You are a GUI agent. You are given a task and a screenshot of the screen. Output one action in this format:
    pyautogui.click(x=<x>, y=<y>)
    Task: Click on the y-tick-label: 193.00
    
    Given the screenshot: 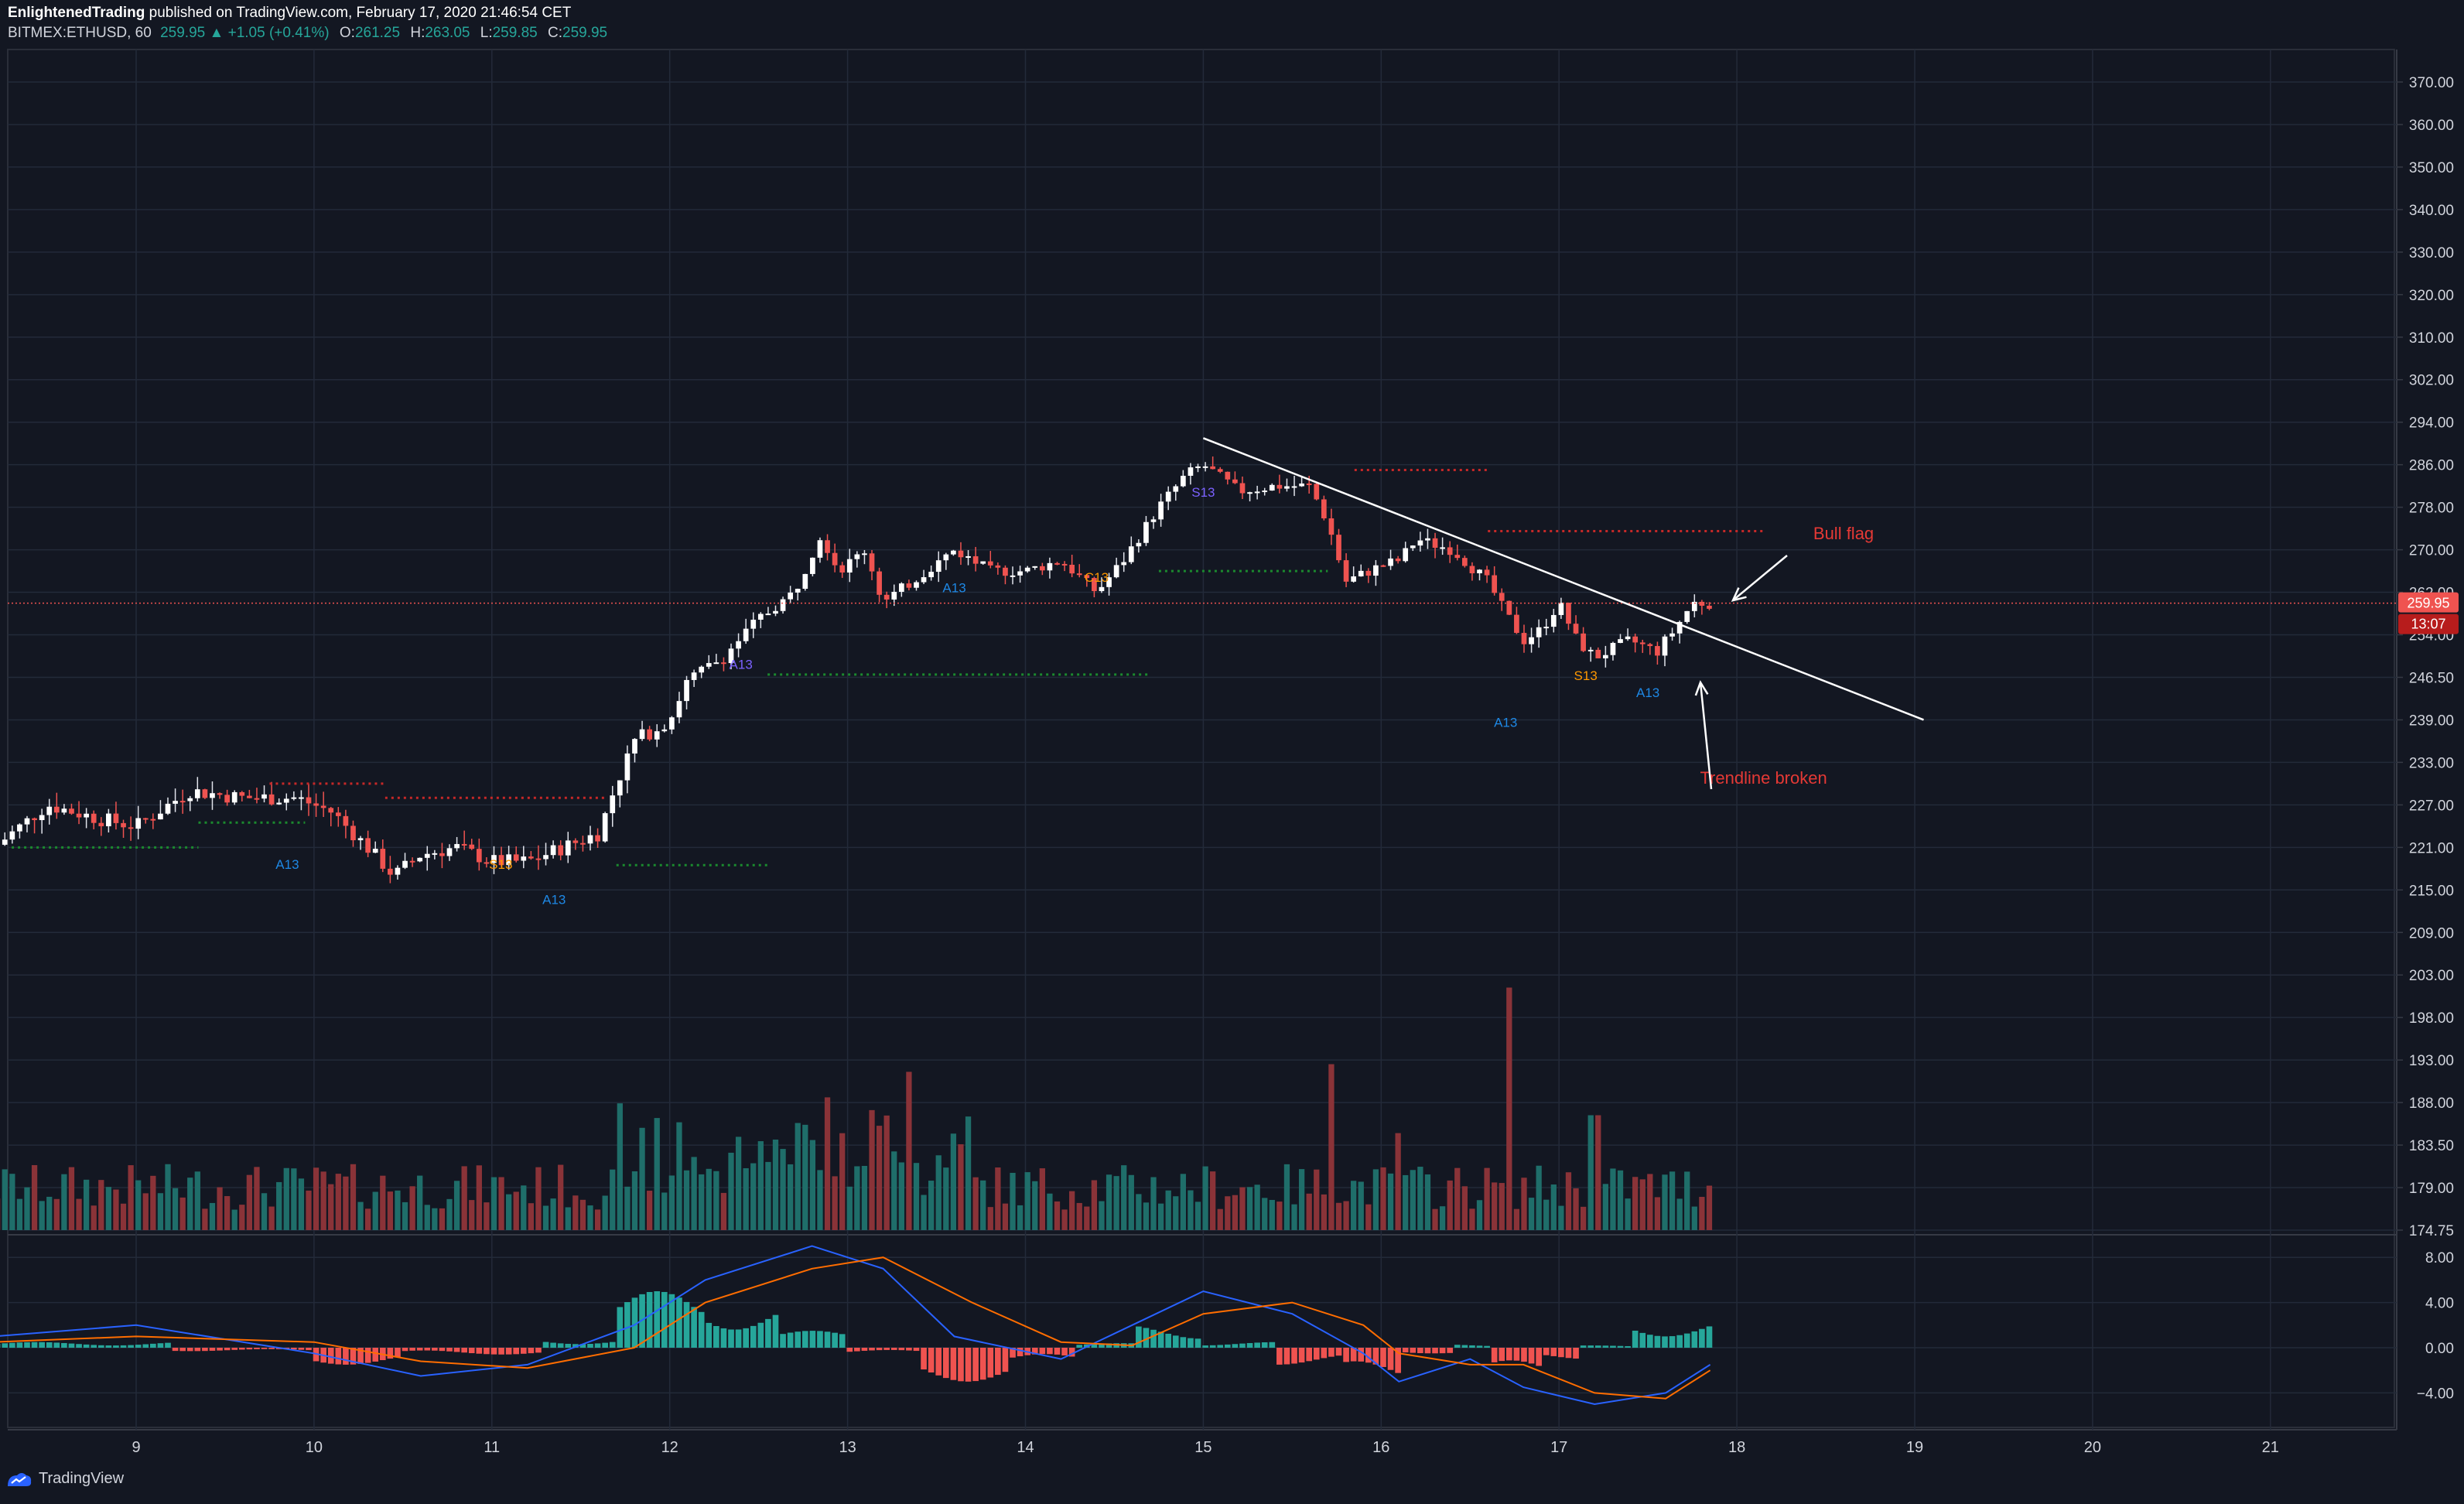 What is the action you would take?
    pyautogui.click(x=2431, y=1061)
    